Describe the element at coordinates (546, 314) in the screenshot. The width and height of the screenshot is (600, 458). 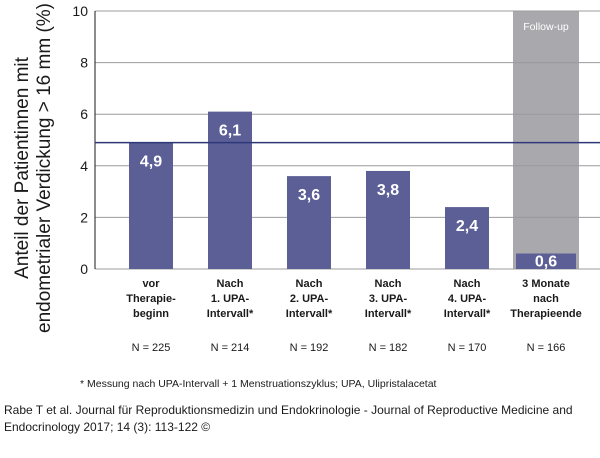
I see `x-category-label: Therapieende` at that location.